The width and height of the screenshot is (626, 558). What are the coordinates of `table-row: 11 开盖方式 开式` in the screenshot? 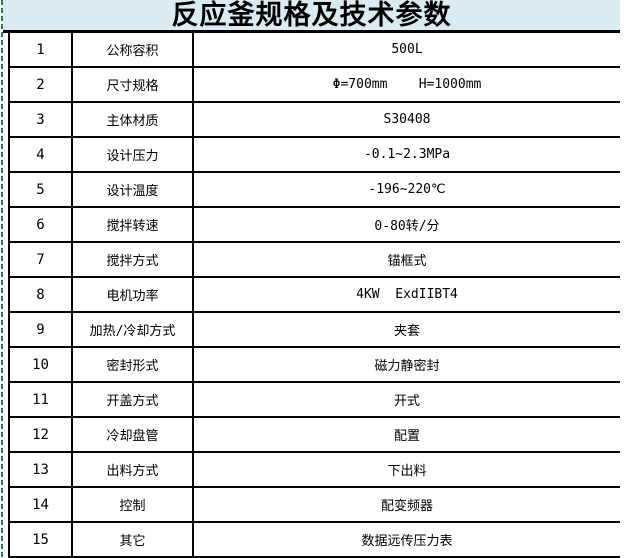 It's located at (315, 400).